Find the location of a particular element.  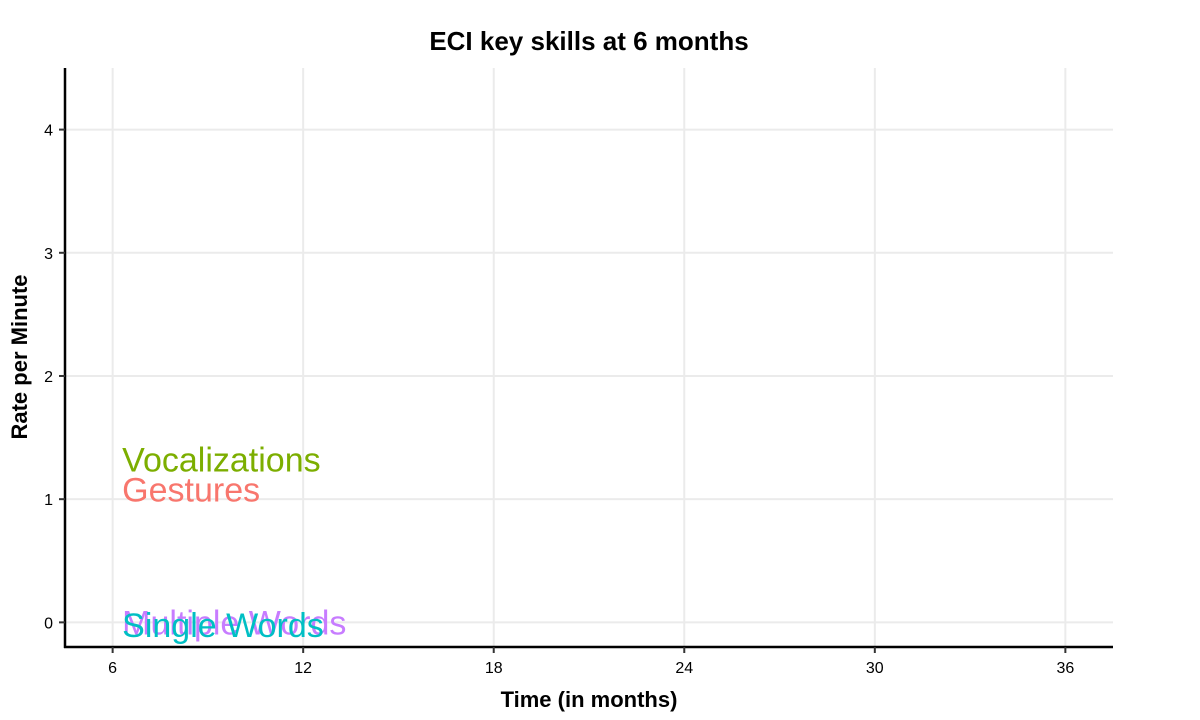

y-tick-label: 0 is located at coordinates (48, 623).